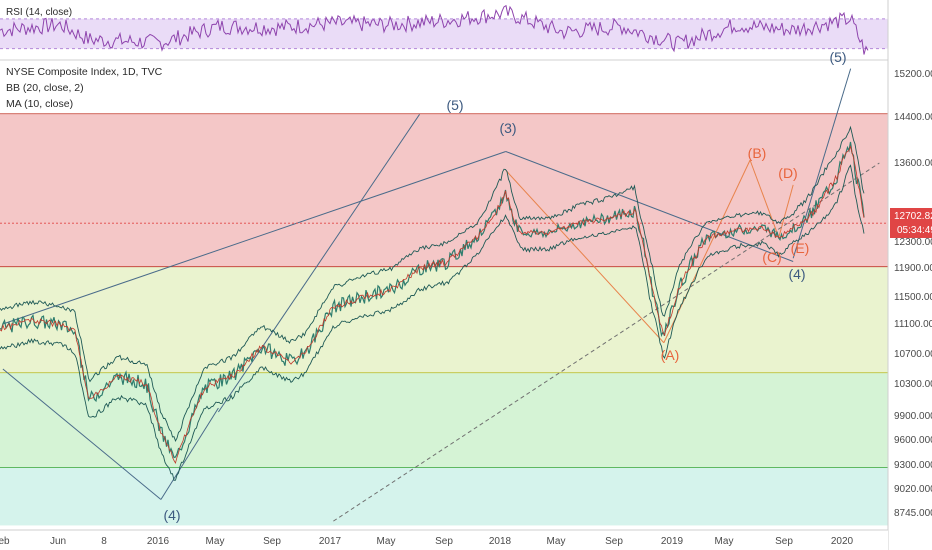 The width and height of the screenshot is (932, 550). What do you see at coordinates (913, 354) in the screenshot?
I see `price-tick-label: 10700.000` at bounding box center [913, 354].